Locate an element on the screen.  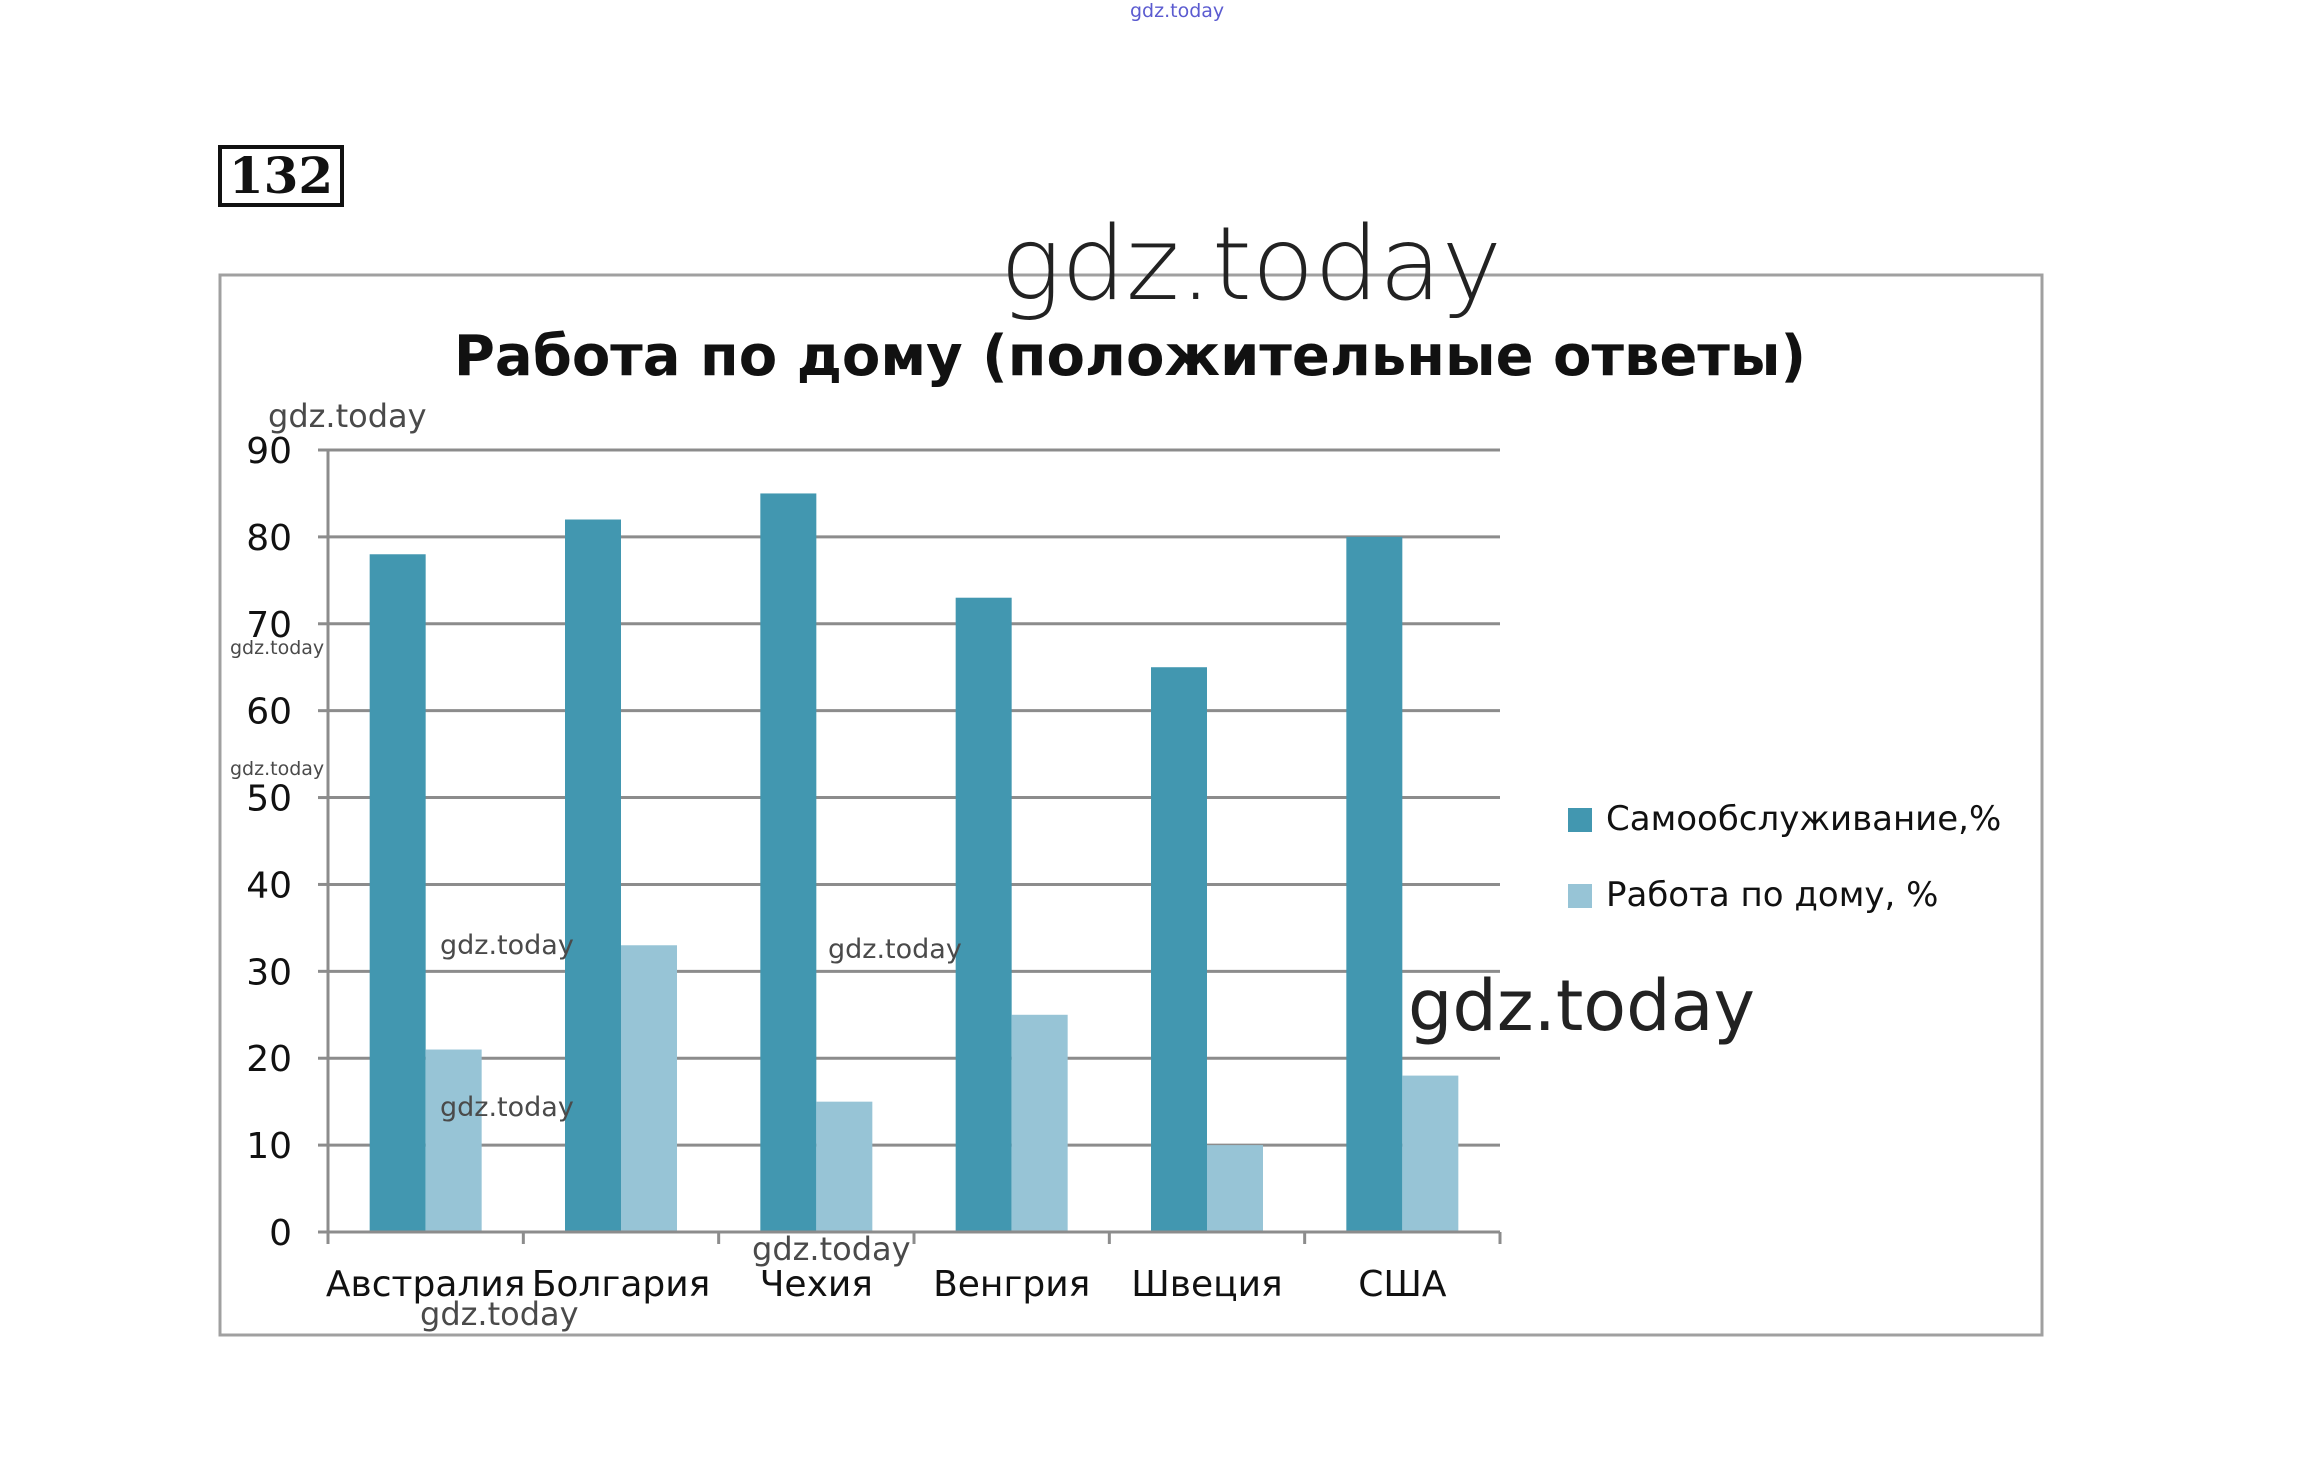
y-tick-label: 70 is located at coordinates (269, 625).